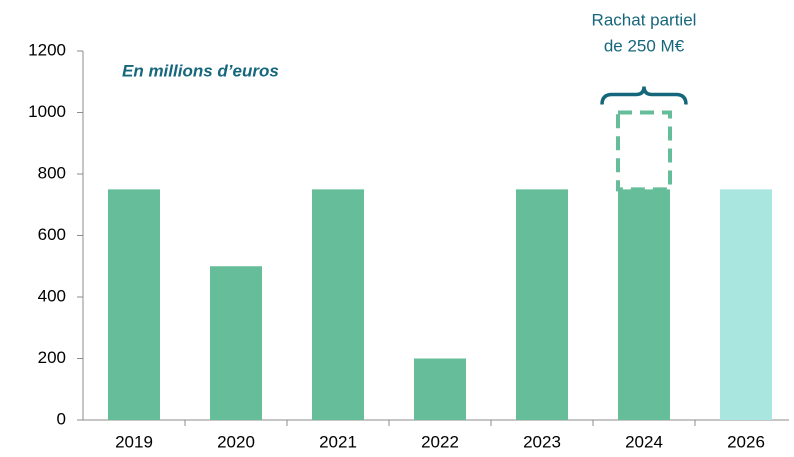 This screenshot has width=794, height=457. I want to click on x-tick-label: 2023, so click(542, 441).